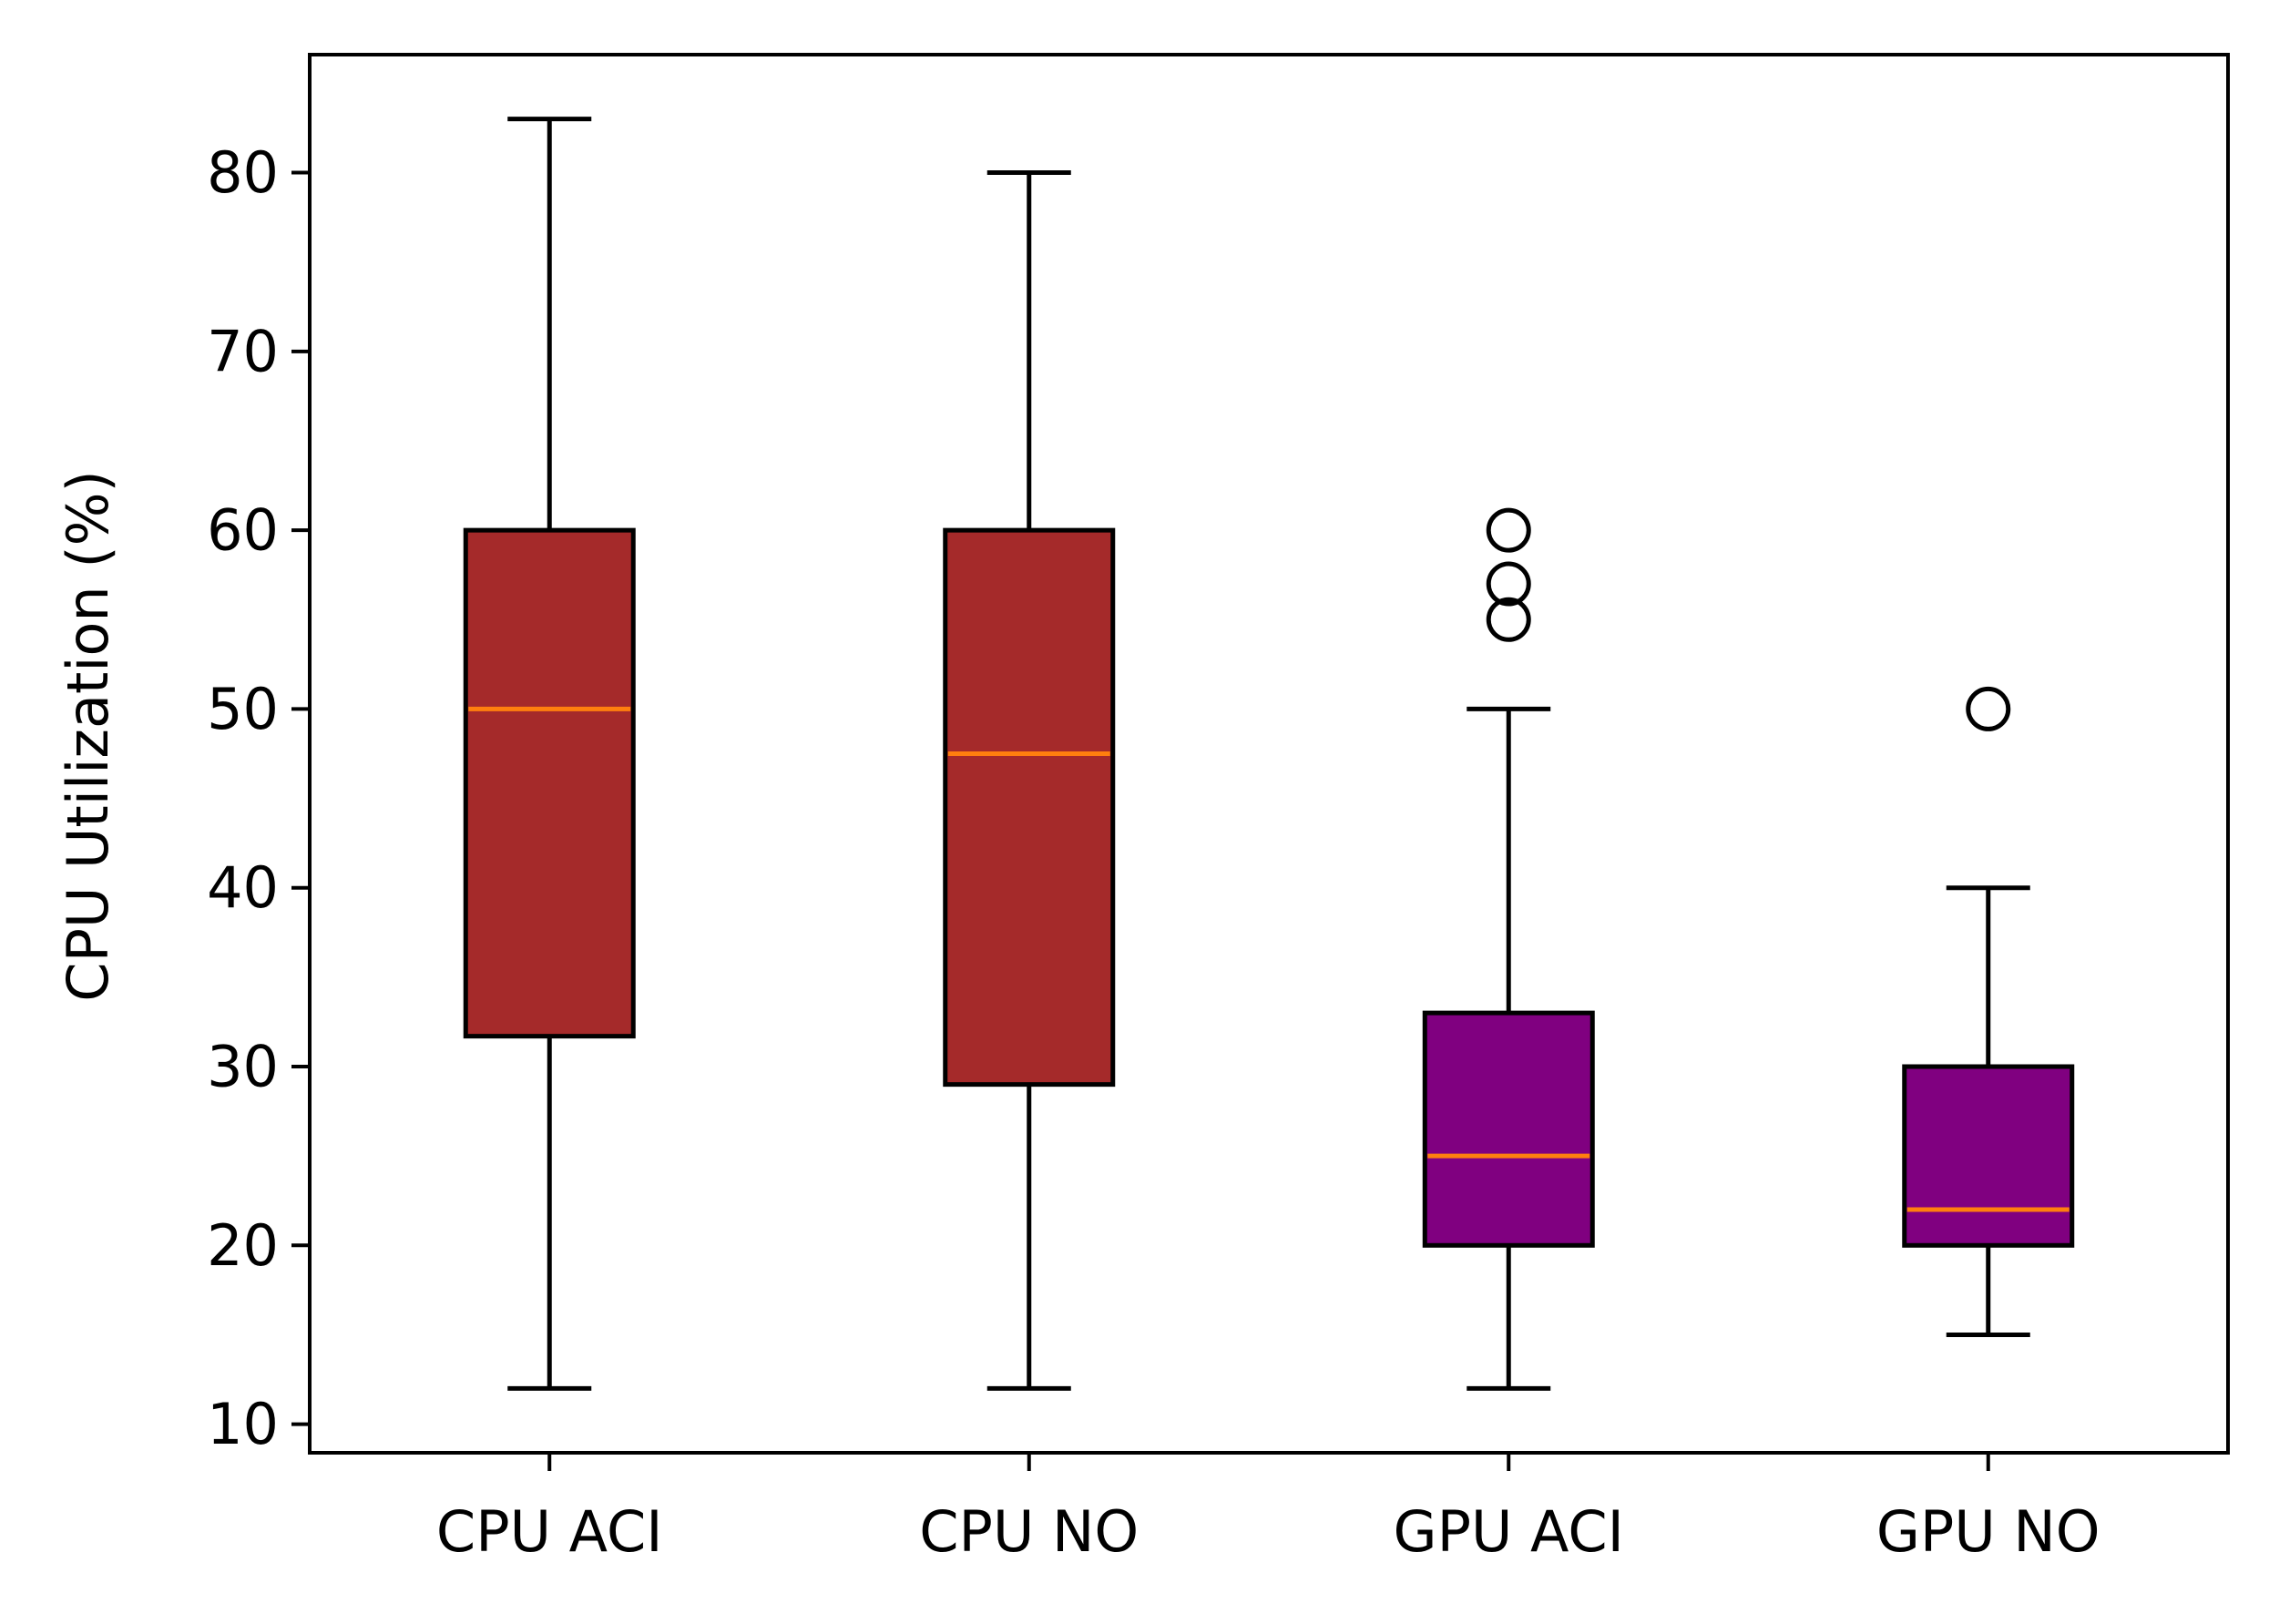 The width and height of the screenshot is (2269, 1624). What do you see at coordinates (243, 172) in the screenshot?
I see `y-tick-label: 80` at bounding box center [243, 172].